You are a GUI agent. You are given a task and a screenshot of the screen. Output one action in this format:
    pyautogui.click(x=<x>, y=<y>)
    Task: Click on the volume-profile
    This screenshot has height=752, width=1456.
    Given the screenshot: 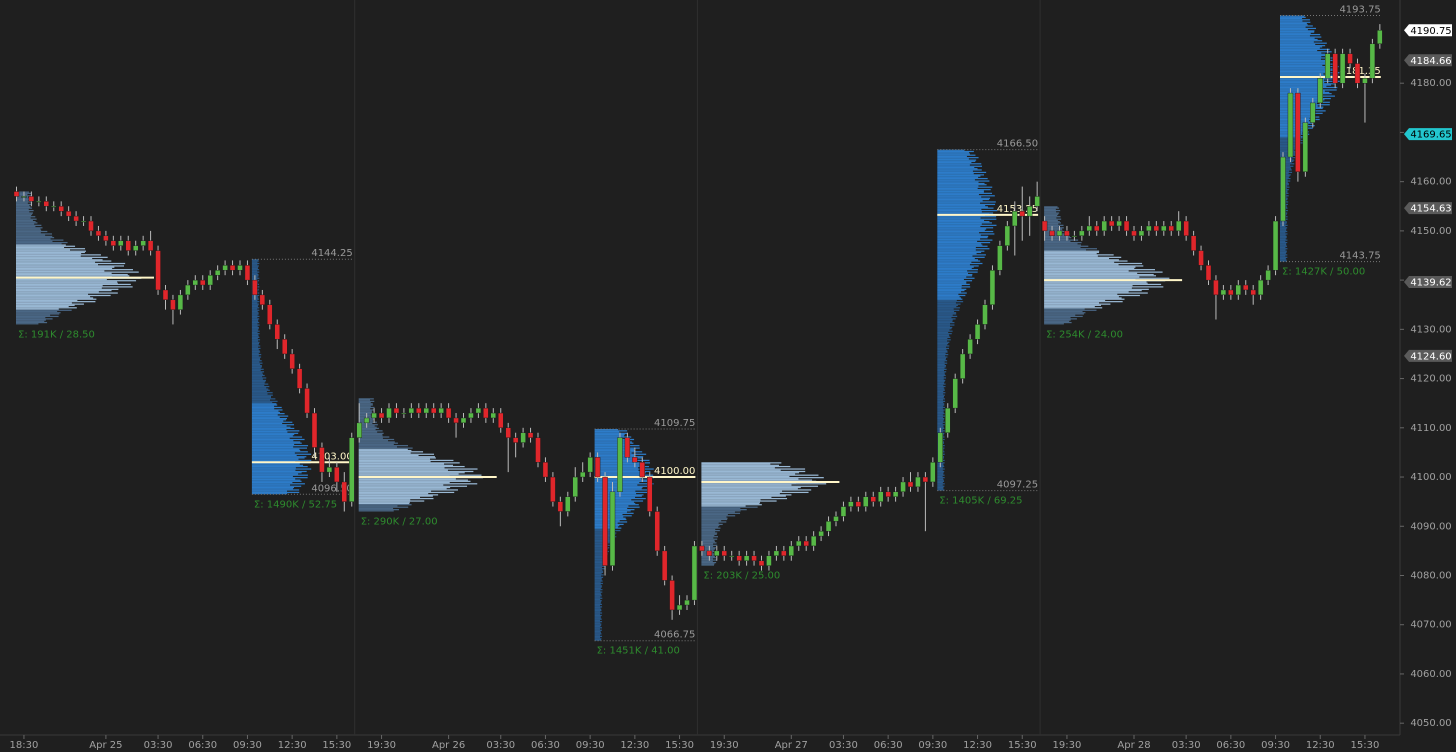 What is the action you would take?
    pyautogui.click(x=281, y=377)
    